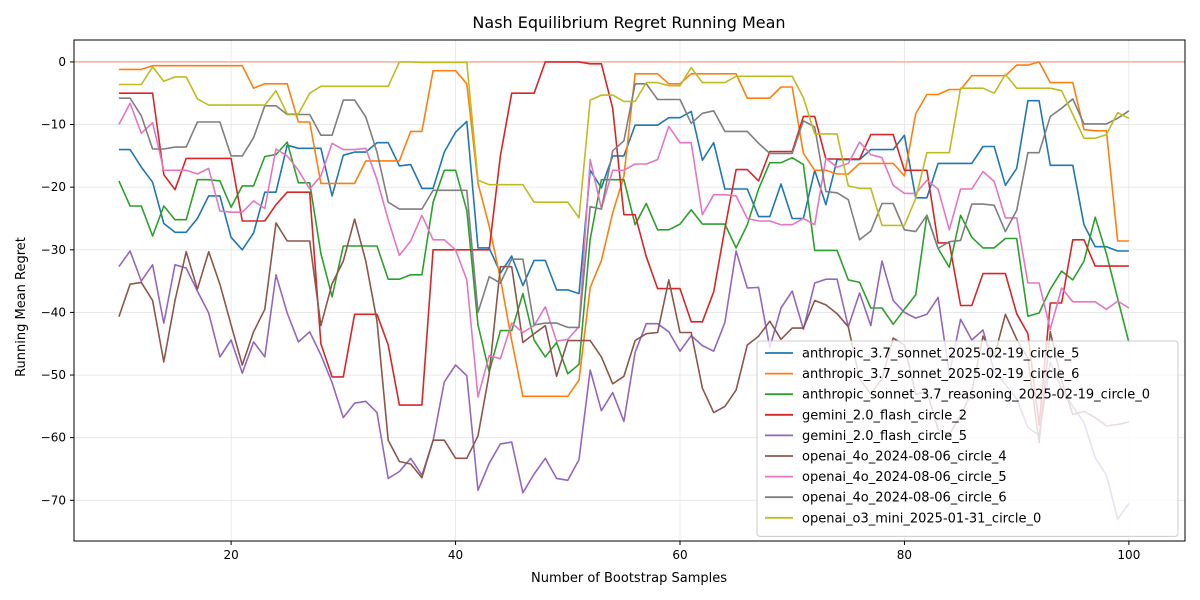 The width and height of the screenshot is (1200, 600). Describe the element at coordinates (1128, 555) in the screenshot. I see `x-tick-label: 100` at that location.